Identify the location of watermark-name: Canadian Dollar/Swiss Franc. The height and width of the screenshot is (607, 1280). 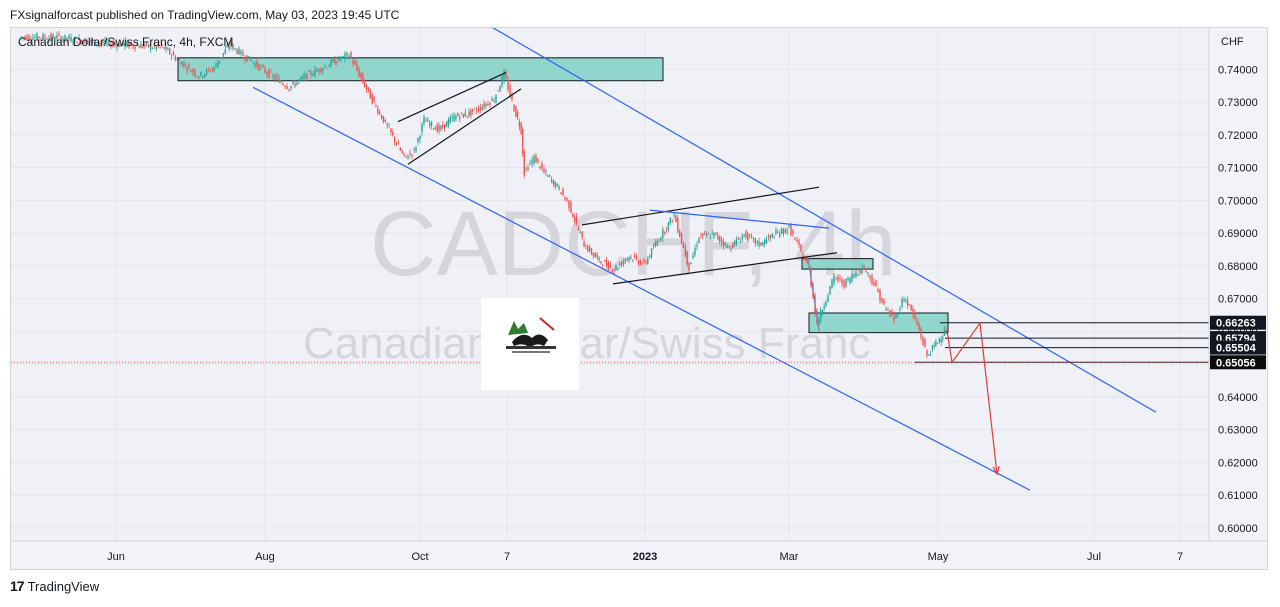
(586, 343).